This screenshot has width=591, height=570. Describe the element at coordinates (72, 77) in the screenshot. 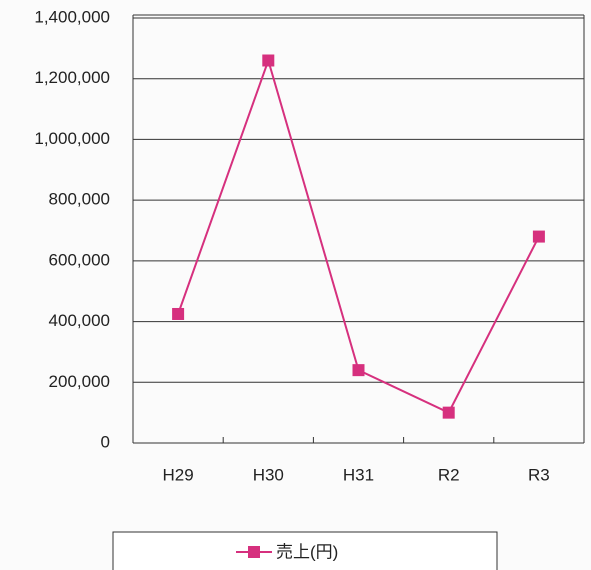

I see `y-tick-label: 1,200,000` at that location.